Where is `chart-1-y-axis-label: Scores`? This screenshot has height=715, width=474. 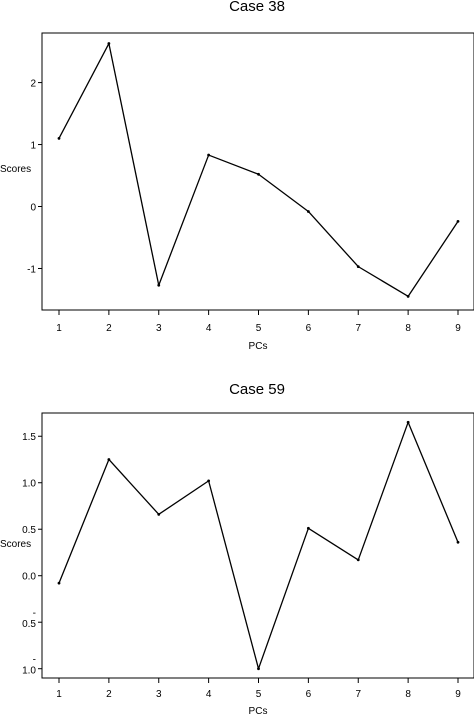
chart-1-y-axis-label: Scores is located at coordinates (15, 169).